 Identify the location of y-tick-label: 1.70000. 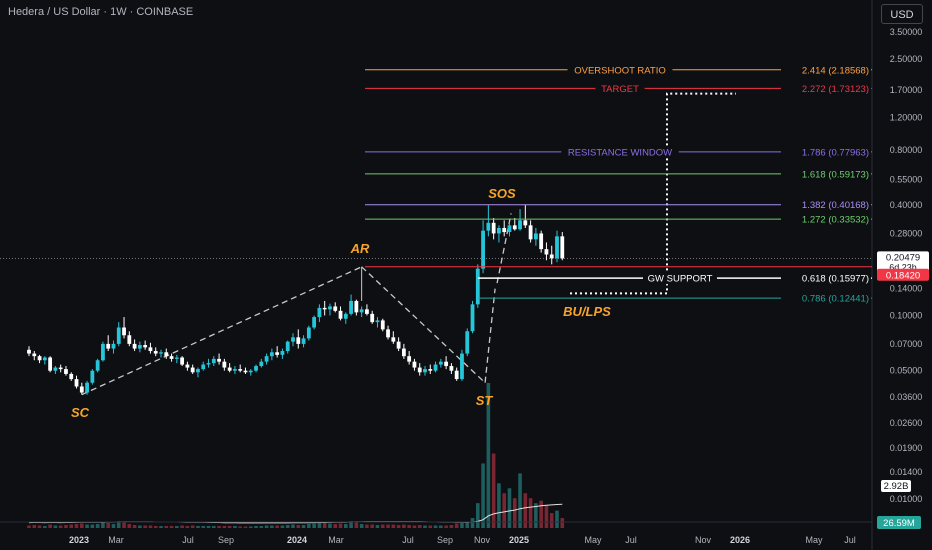
(906, 90).